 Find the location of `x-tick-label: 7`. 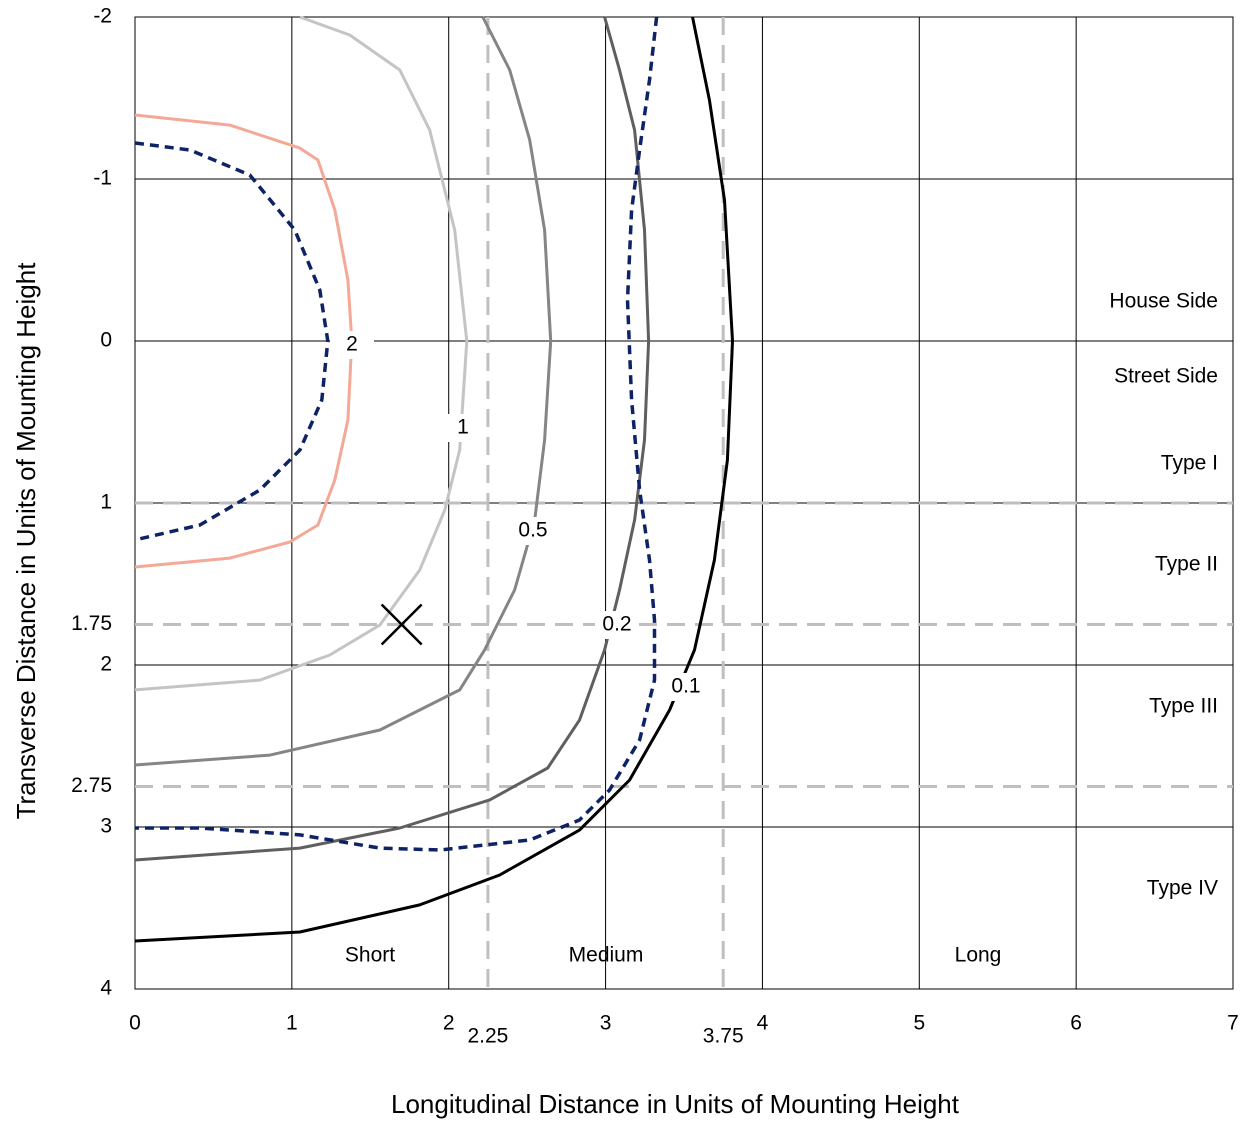

x-tick-label: 7 is located at coordinates (1233, 1023).